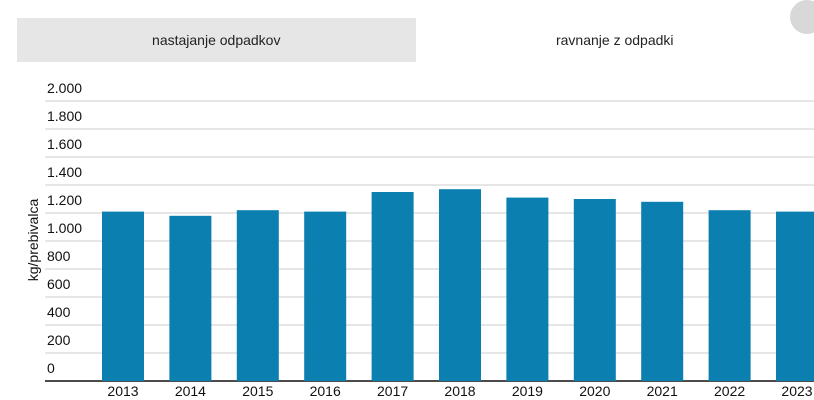  What do you see at coordinates (64, 200) in the screenshot?
I see `y-tick-label: 1.200` at bounding box center [64, 200].